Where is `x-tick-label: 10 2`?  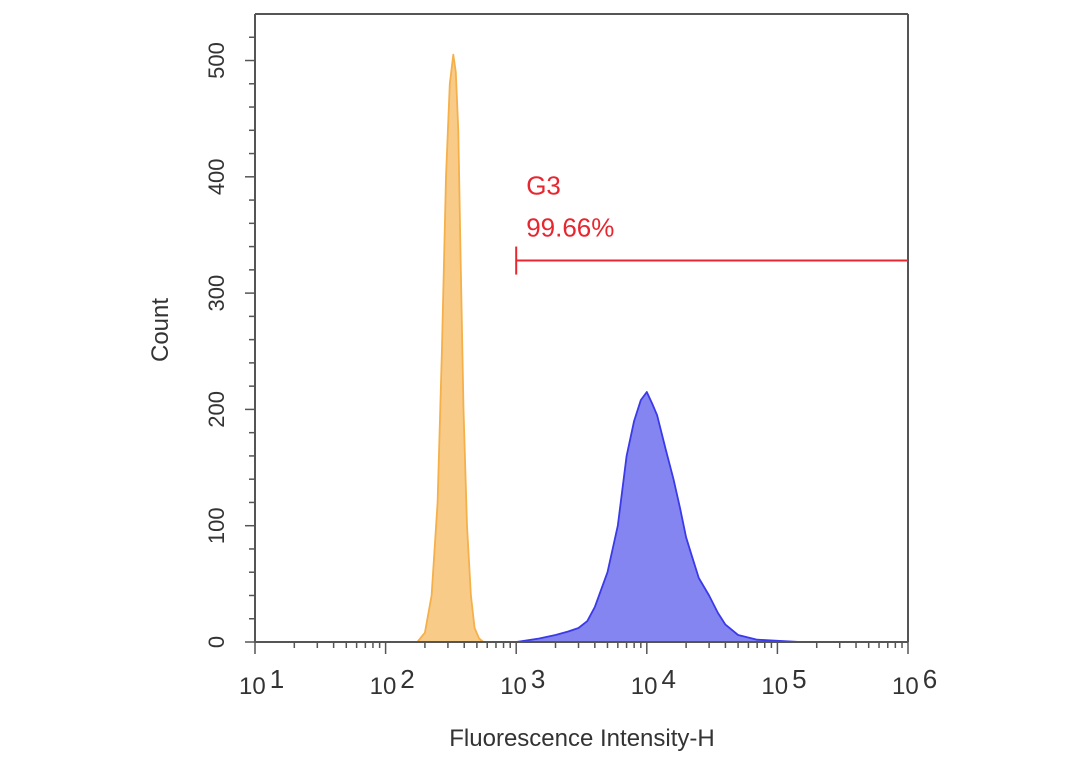
x-tick-label: 10 2 is located at coordinates (392, 682).